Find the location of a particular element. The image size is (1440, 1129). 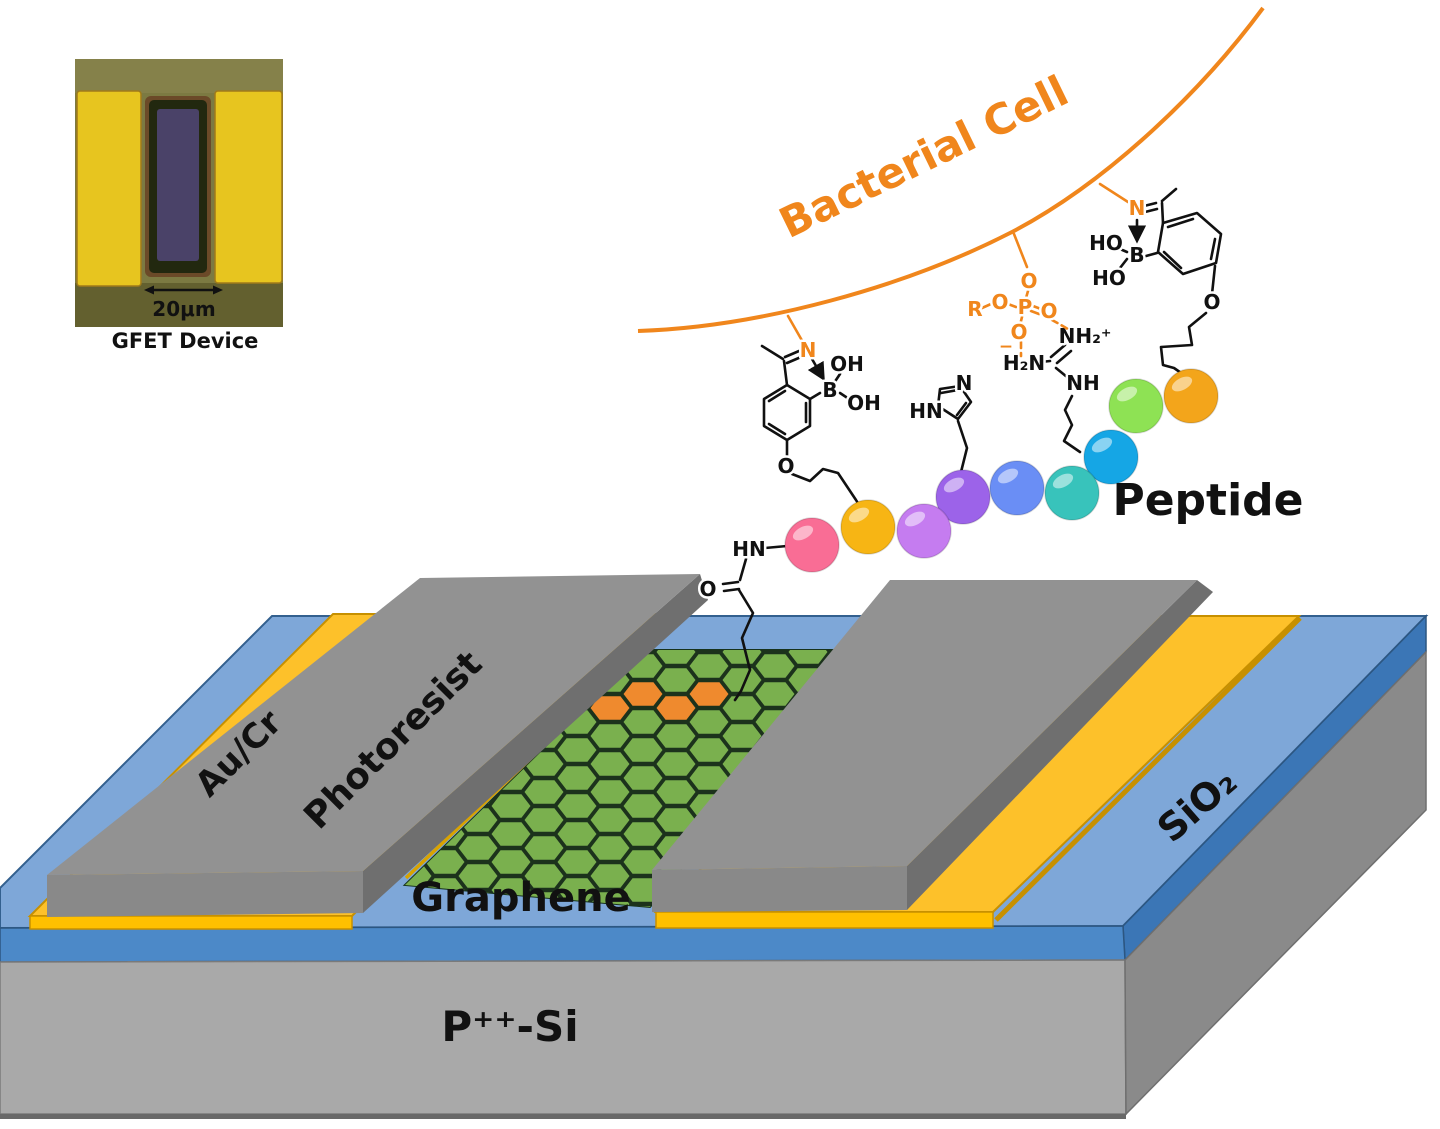

left-photoresist-top is located at coordinates (373, 724).